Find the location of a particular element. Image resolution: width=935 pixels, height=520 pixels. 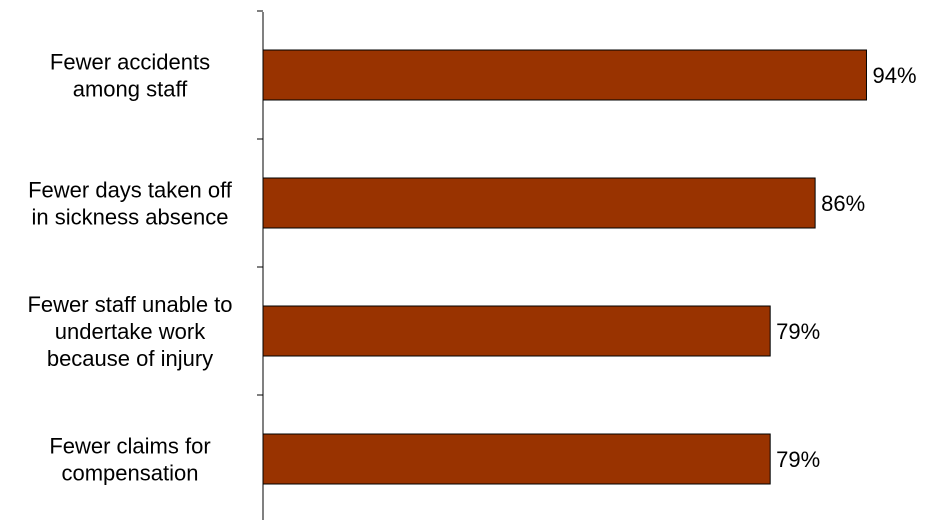

category-label-line: undertake work is located at coordinates (130, 331).